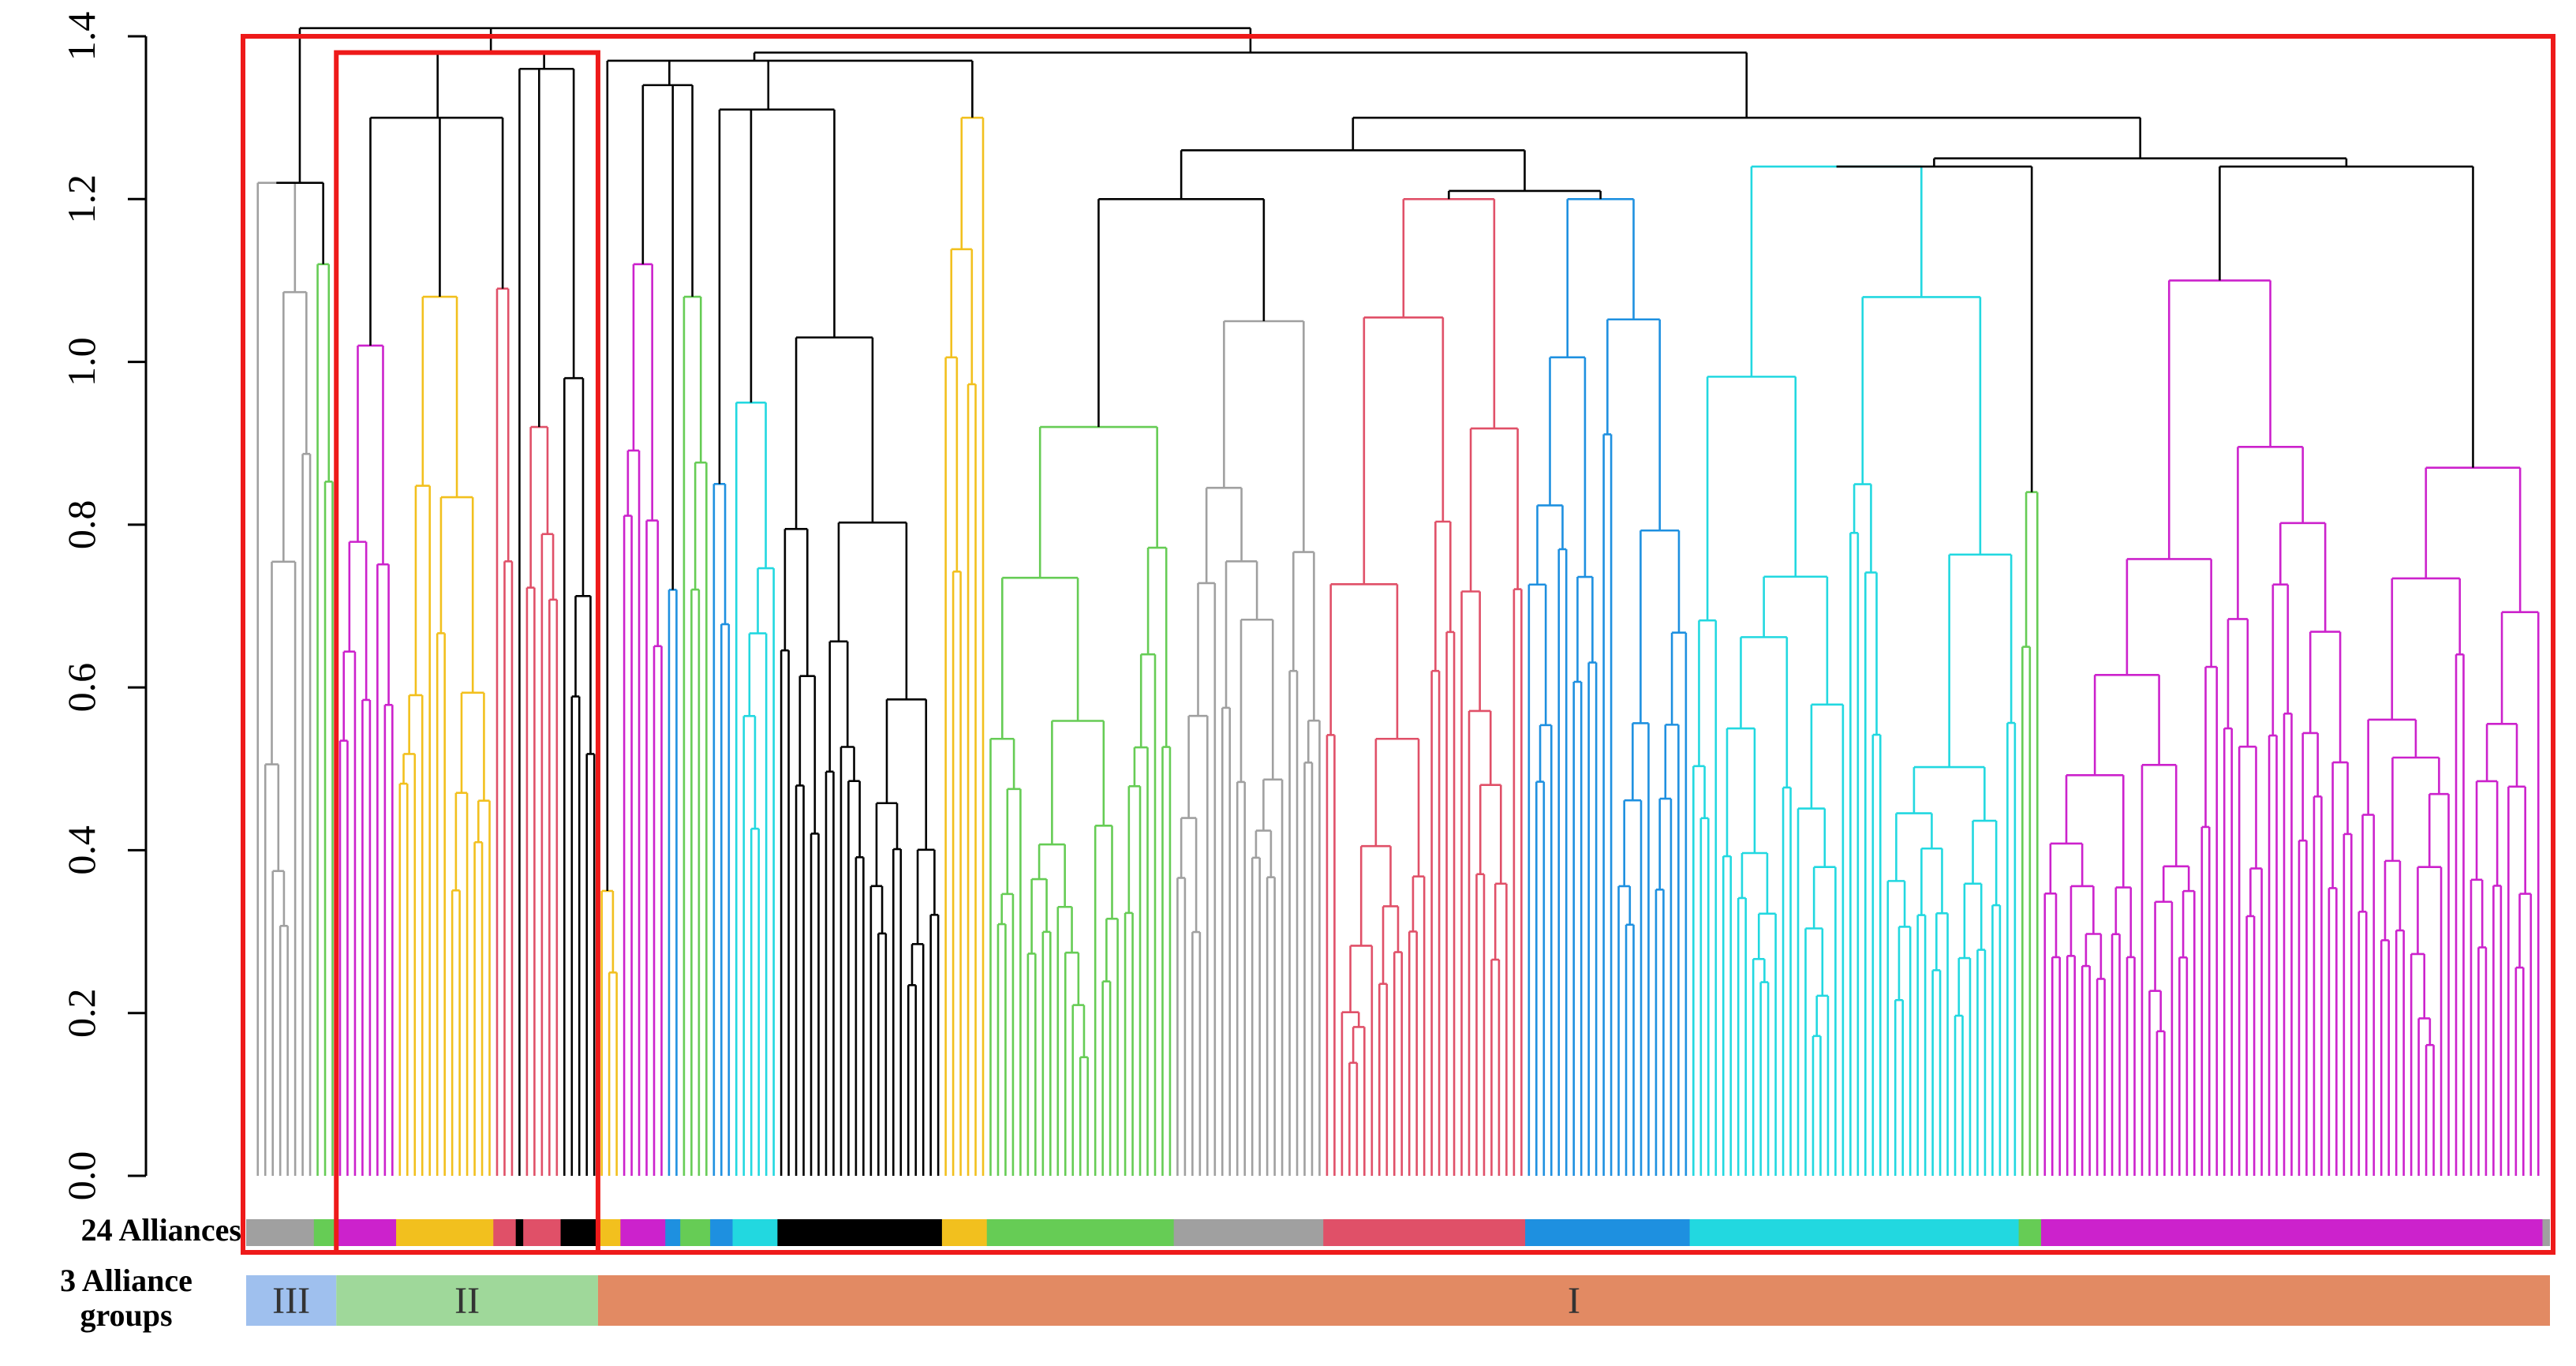 Image resolution: width=2576 pixels, height=1366 pixels. I want to click on y-tick-label: 0.0, so click(81, 1176).